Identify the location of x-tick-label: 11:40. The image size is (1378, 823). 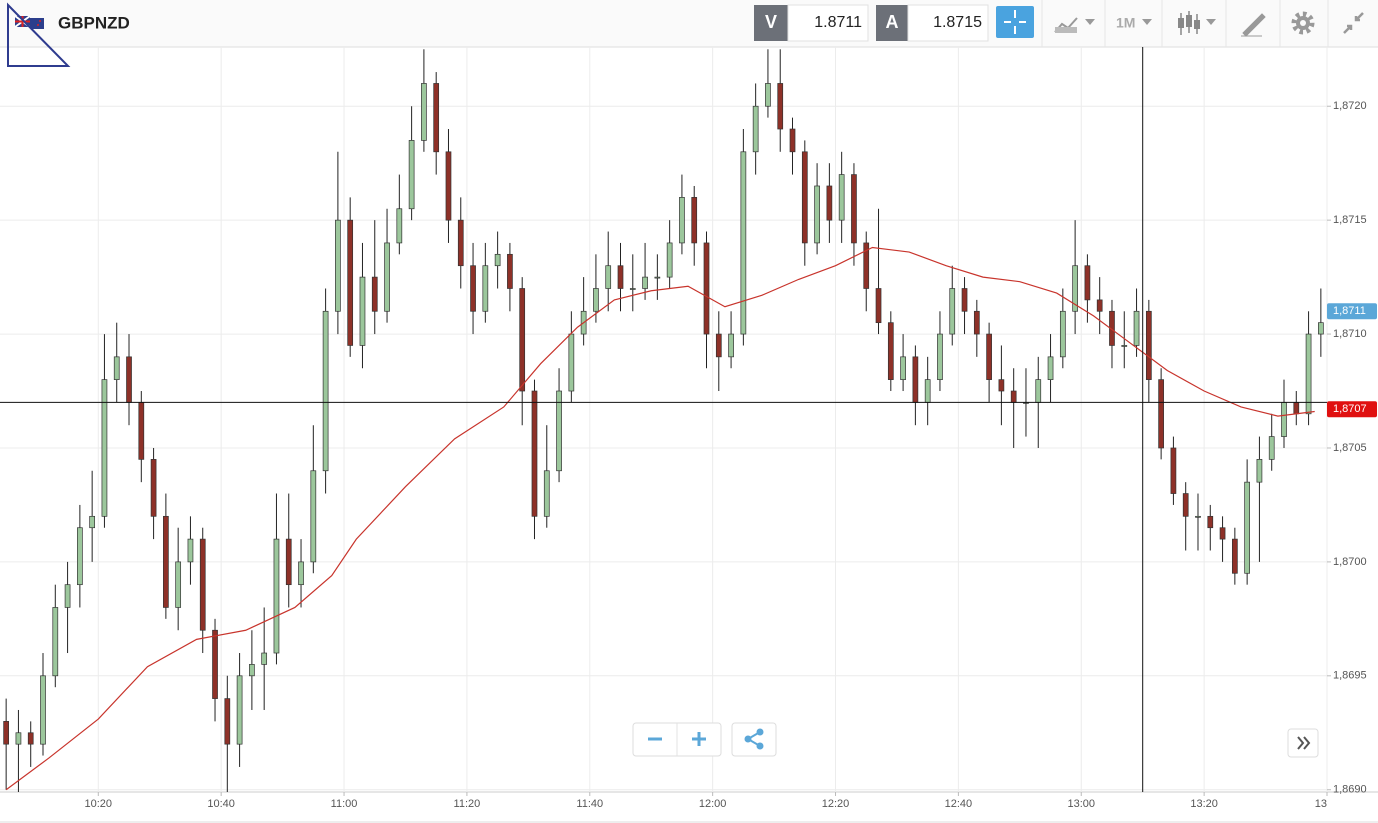
(589, 804).